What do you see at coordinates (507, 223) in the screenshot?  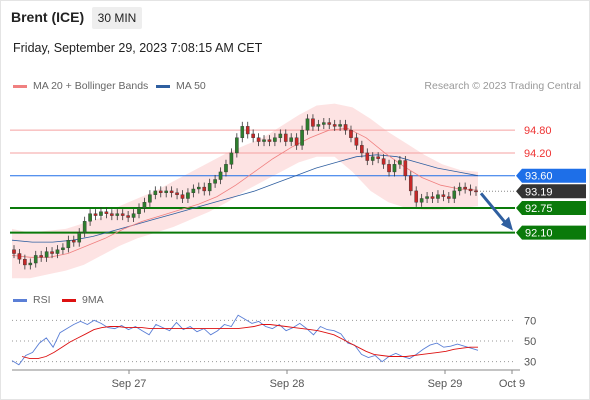 I see `forecast-arrow-head` at bounding box center [507, 223].